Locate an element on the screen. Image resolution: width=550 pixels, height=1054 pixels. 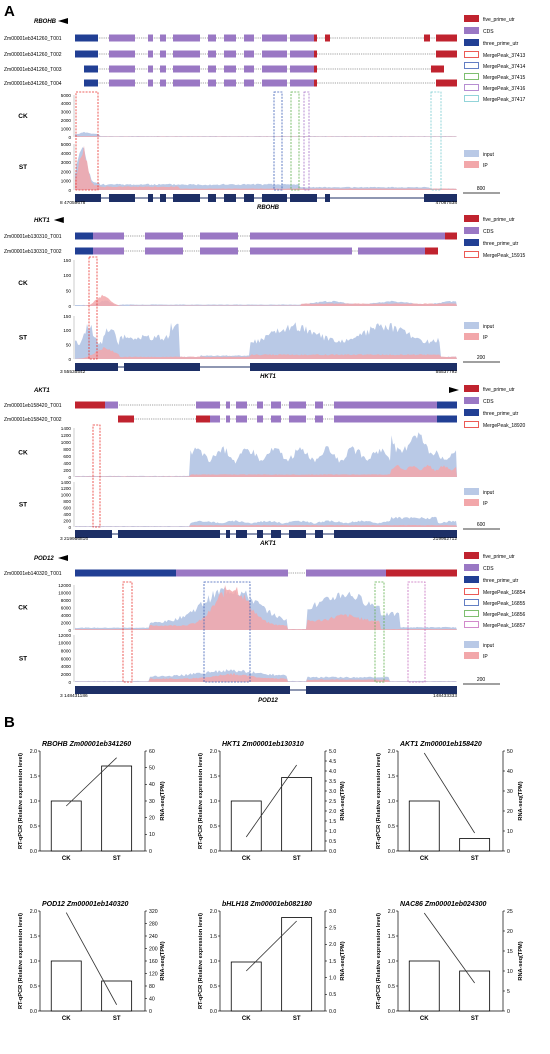
track-tick-label: 2000 is located at coordinates (66, 120).